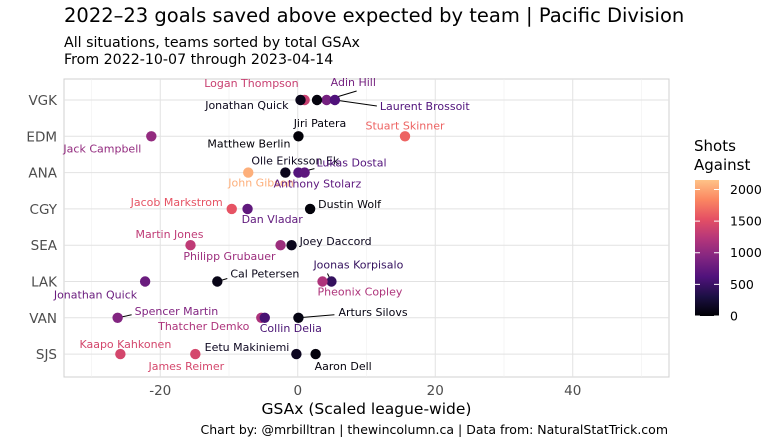  I want to click on goalie-name-label: Martin Jones, so click(169, 234).